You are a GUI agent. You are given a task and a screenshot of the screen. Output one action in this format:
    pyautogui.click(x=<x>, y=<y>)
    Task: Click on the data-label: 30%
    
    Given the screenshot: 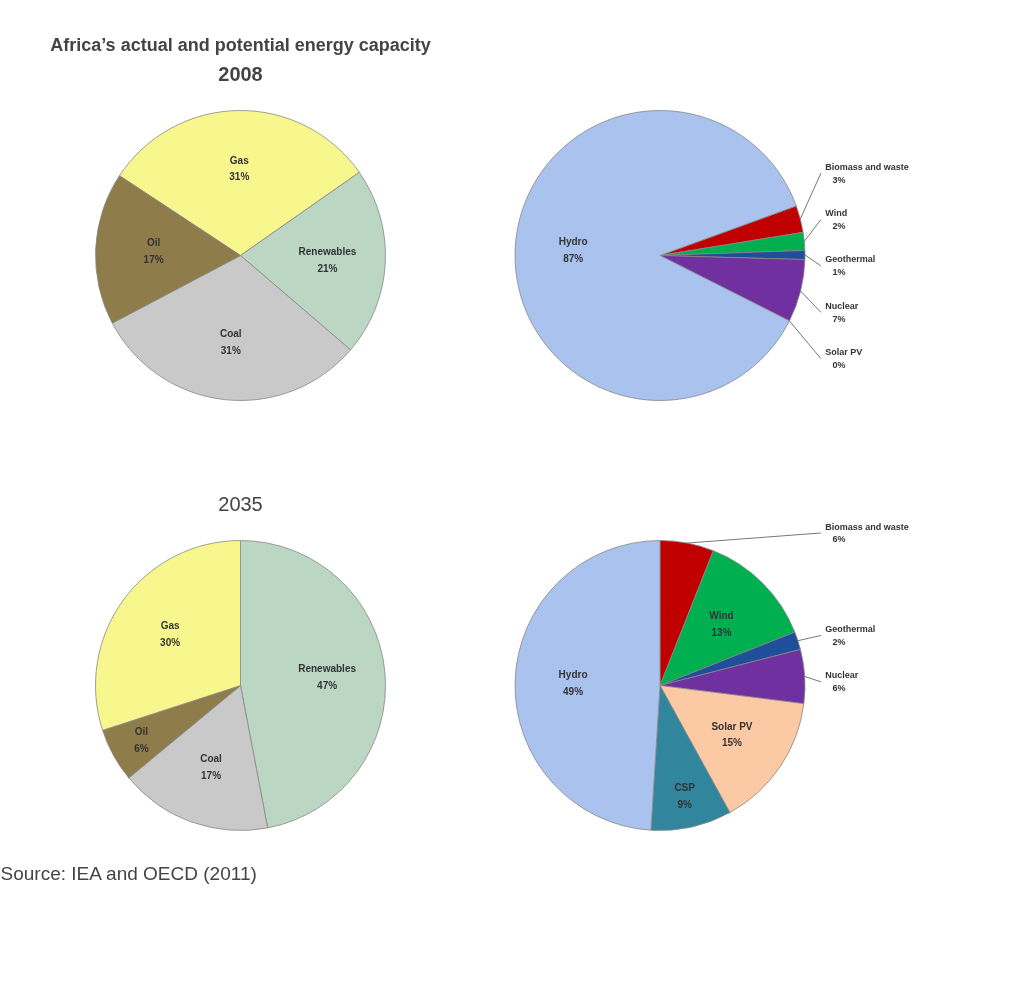 What is the action you would take?
    pyautogui.click(x=170, y=643)
    